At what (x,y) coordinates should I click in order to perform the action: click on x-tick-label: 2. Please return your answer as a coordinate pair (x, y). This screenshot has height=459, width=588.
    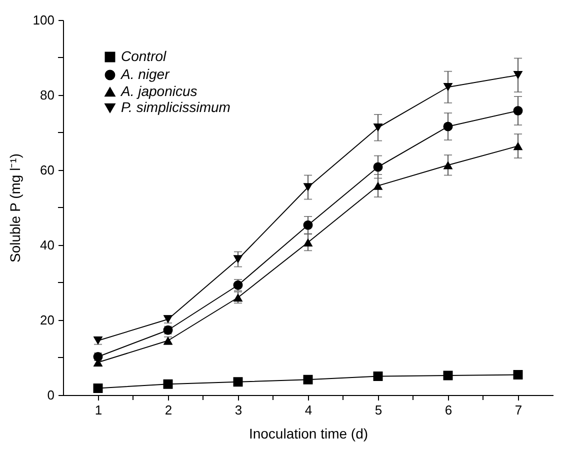
    Looking at the image, I should click on (168, 410).